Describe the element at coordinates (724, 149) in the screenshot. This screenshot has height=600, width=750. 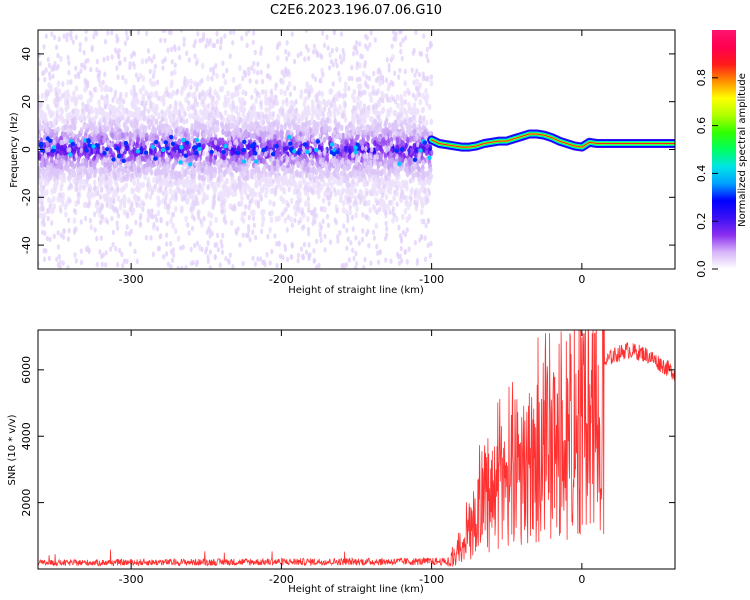
I see `colorbar-gradient` at that location.